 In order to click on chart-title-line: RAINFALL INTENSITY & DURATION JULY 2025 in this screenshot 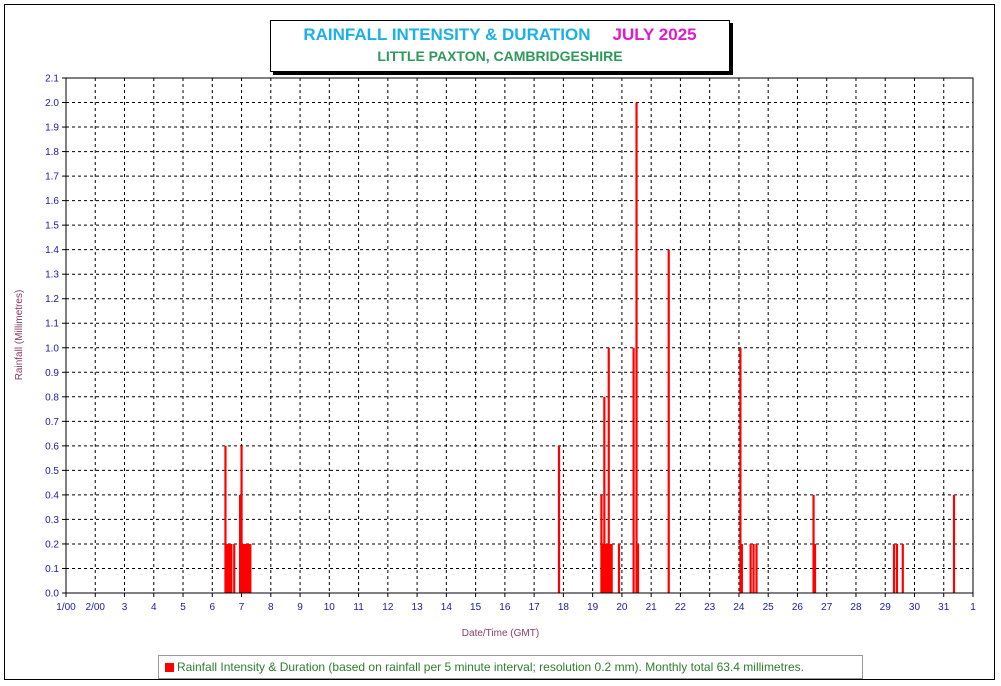, I will do `click(500, 35)`.